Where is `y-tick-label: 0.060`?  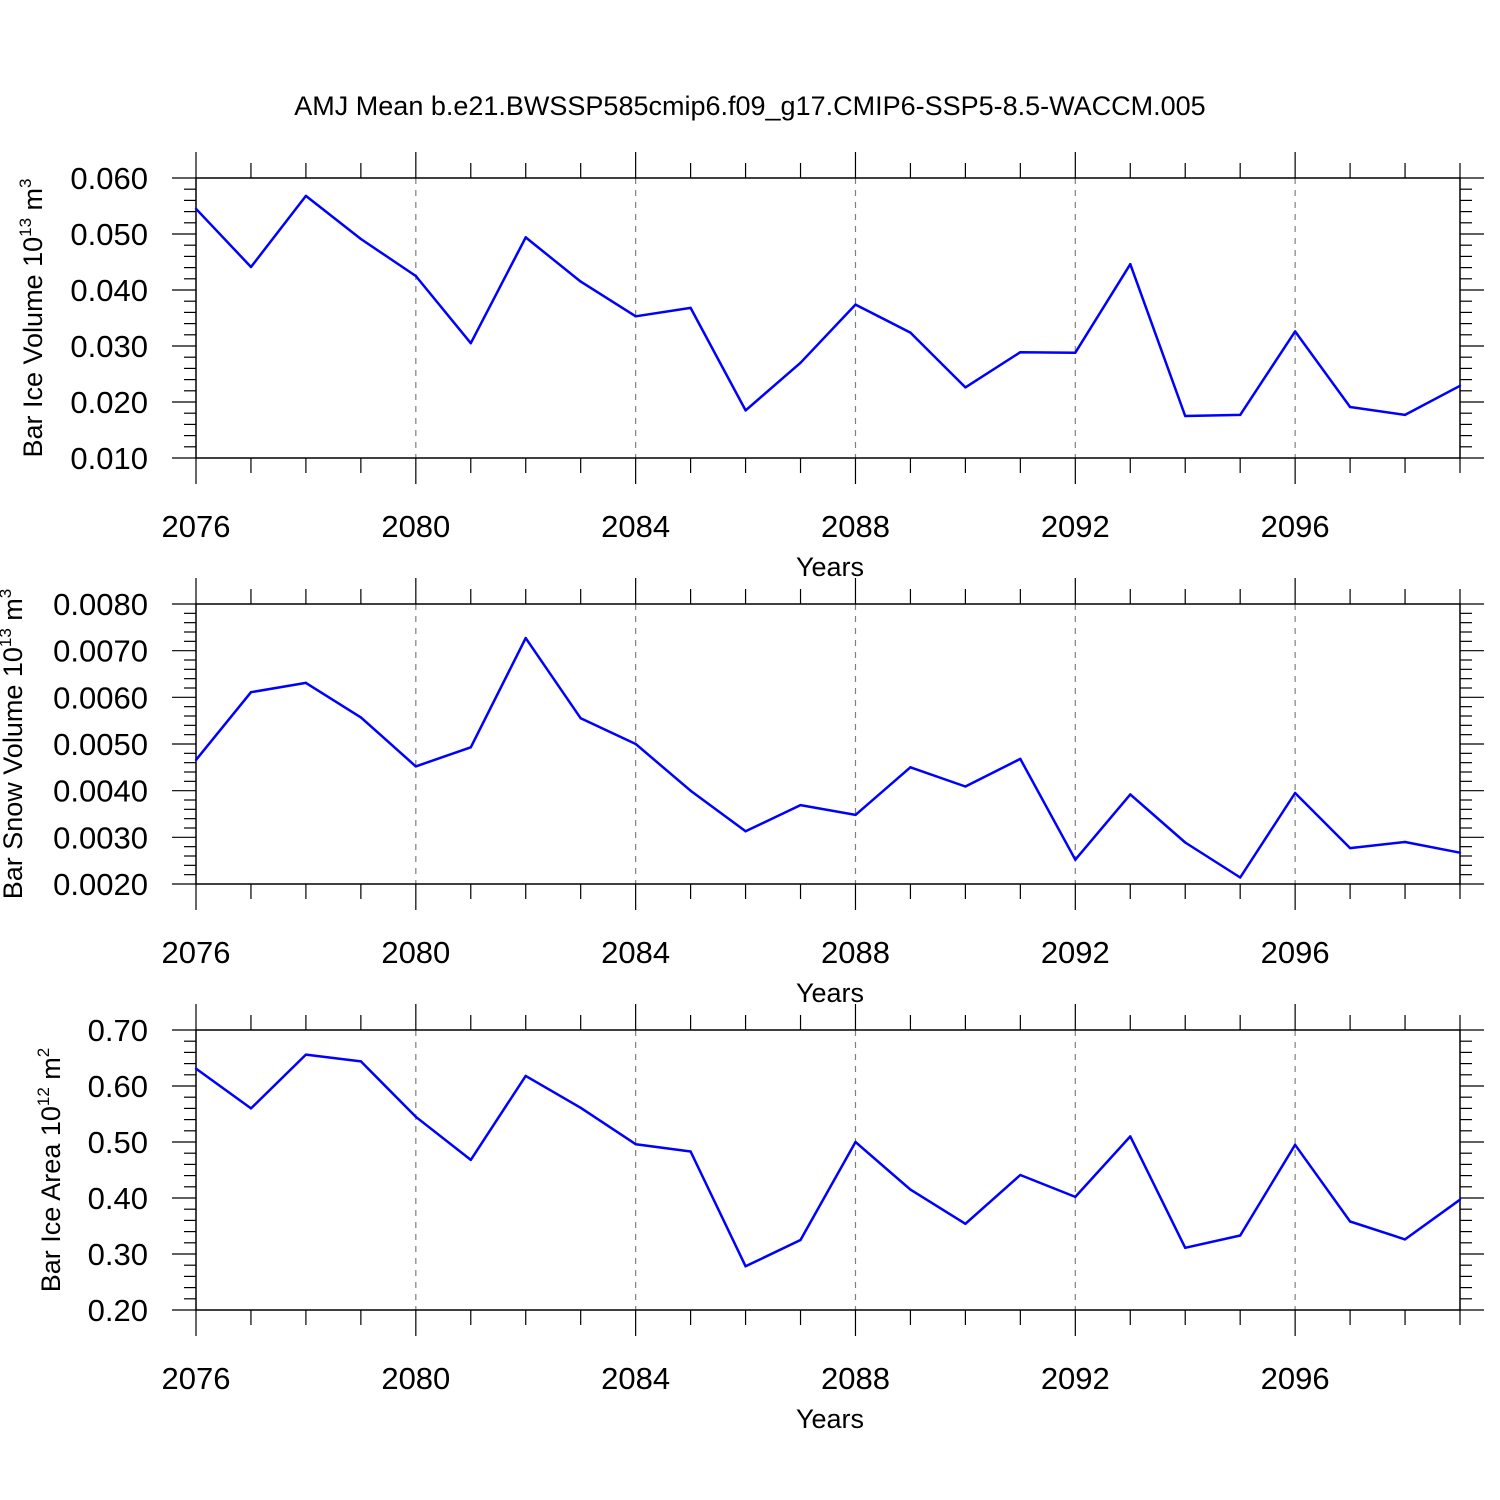
y-tick-label: 0.060 is located at coordinates (109, 178).